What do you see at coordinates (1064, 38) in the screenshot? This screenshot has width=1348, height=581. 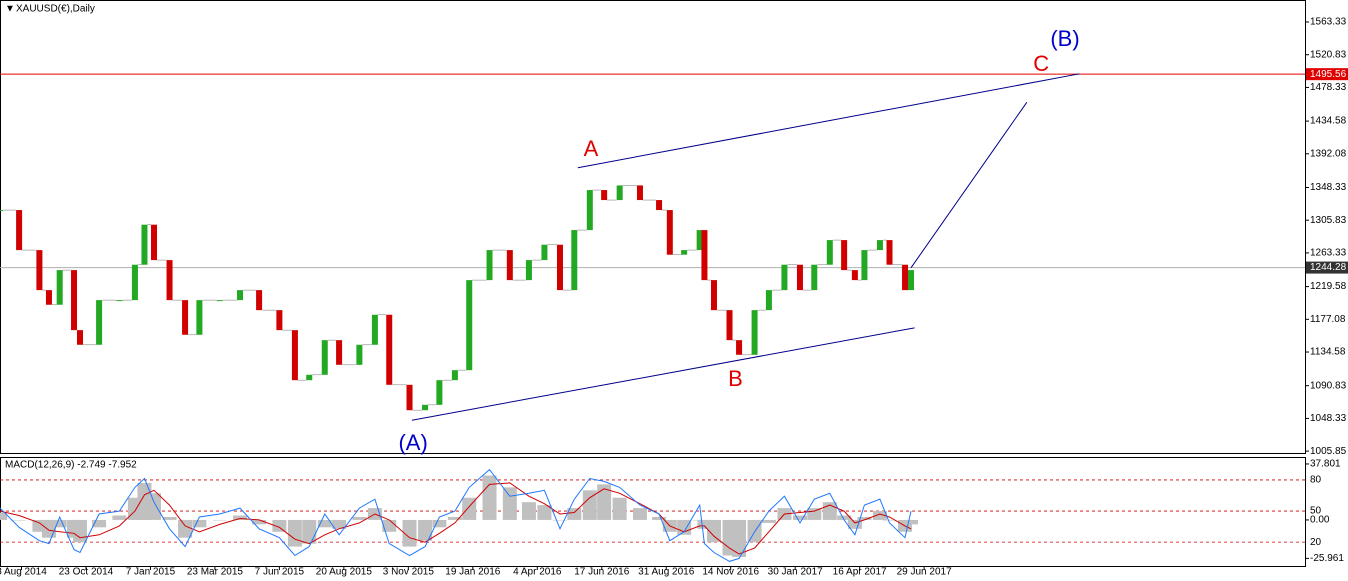 I see `wave-label: (B)` at bounding box center [1064, 38].